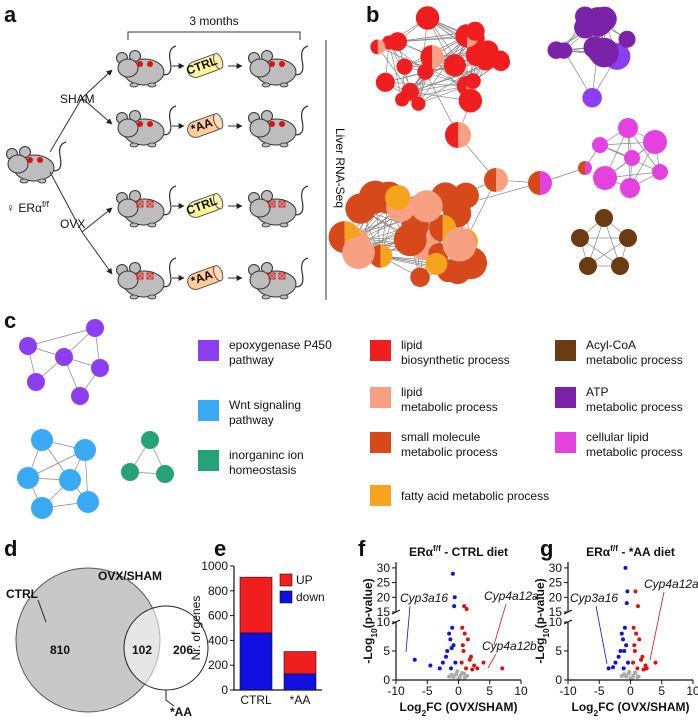 The image size is (698, 726). What do you see at coordinates (18, 164) in the screenshot?
I see `mouse-head` at bounding box center [18, 164].